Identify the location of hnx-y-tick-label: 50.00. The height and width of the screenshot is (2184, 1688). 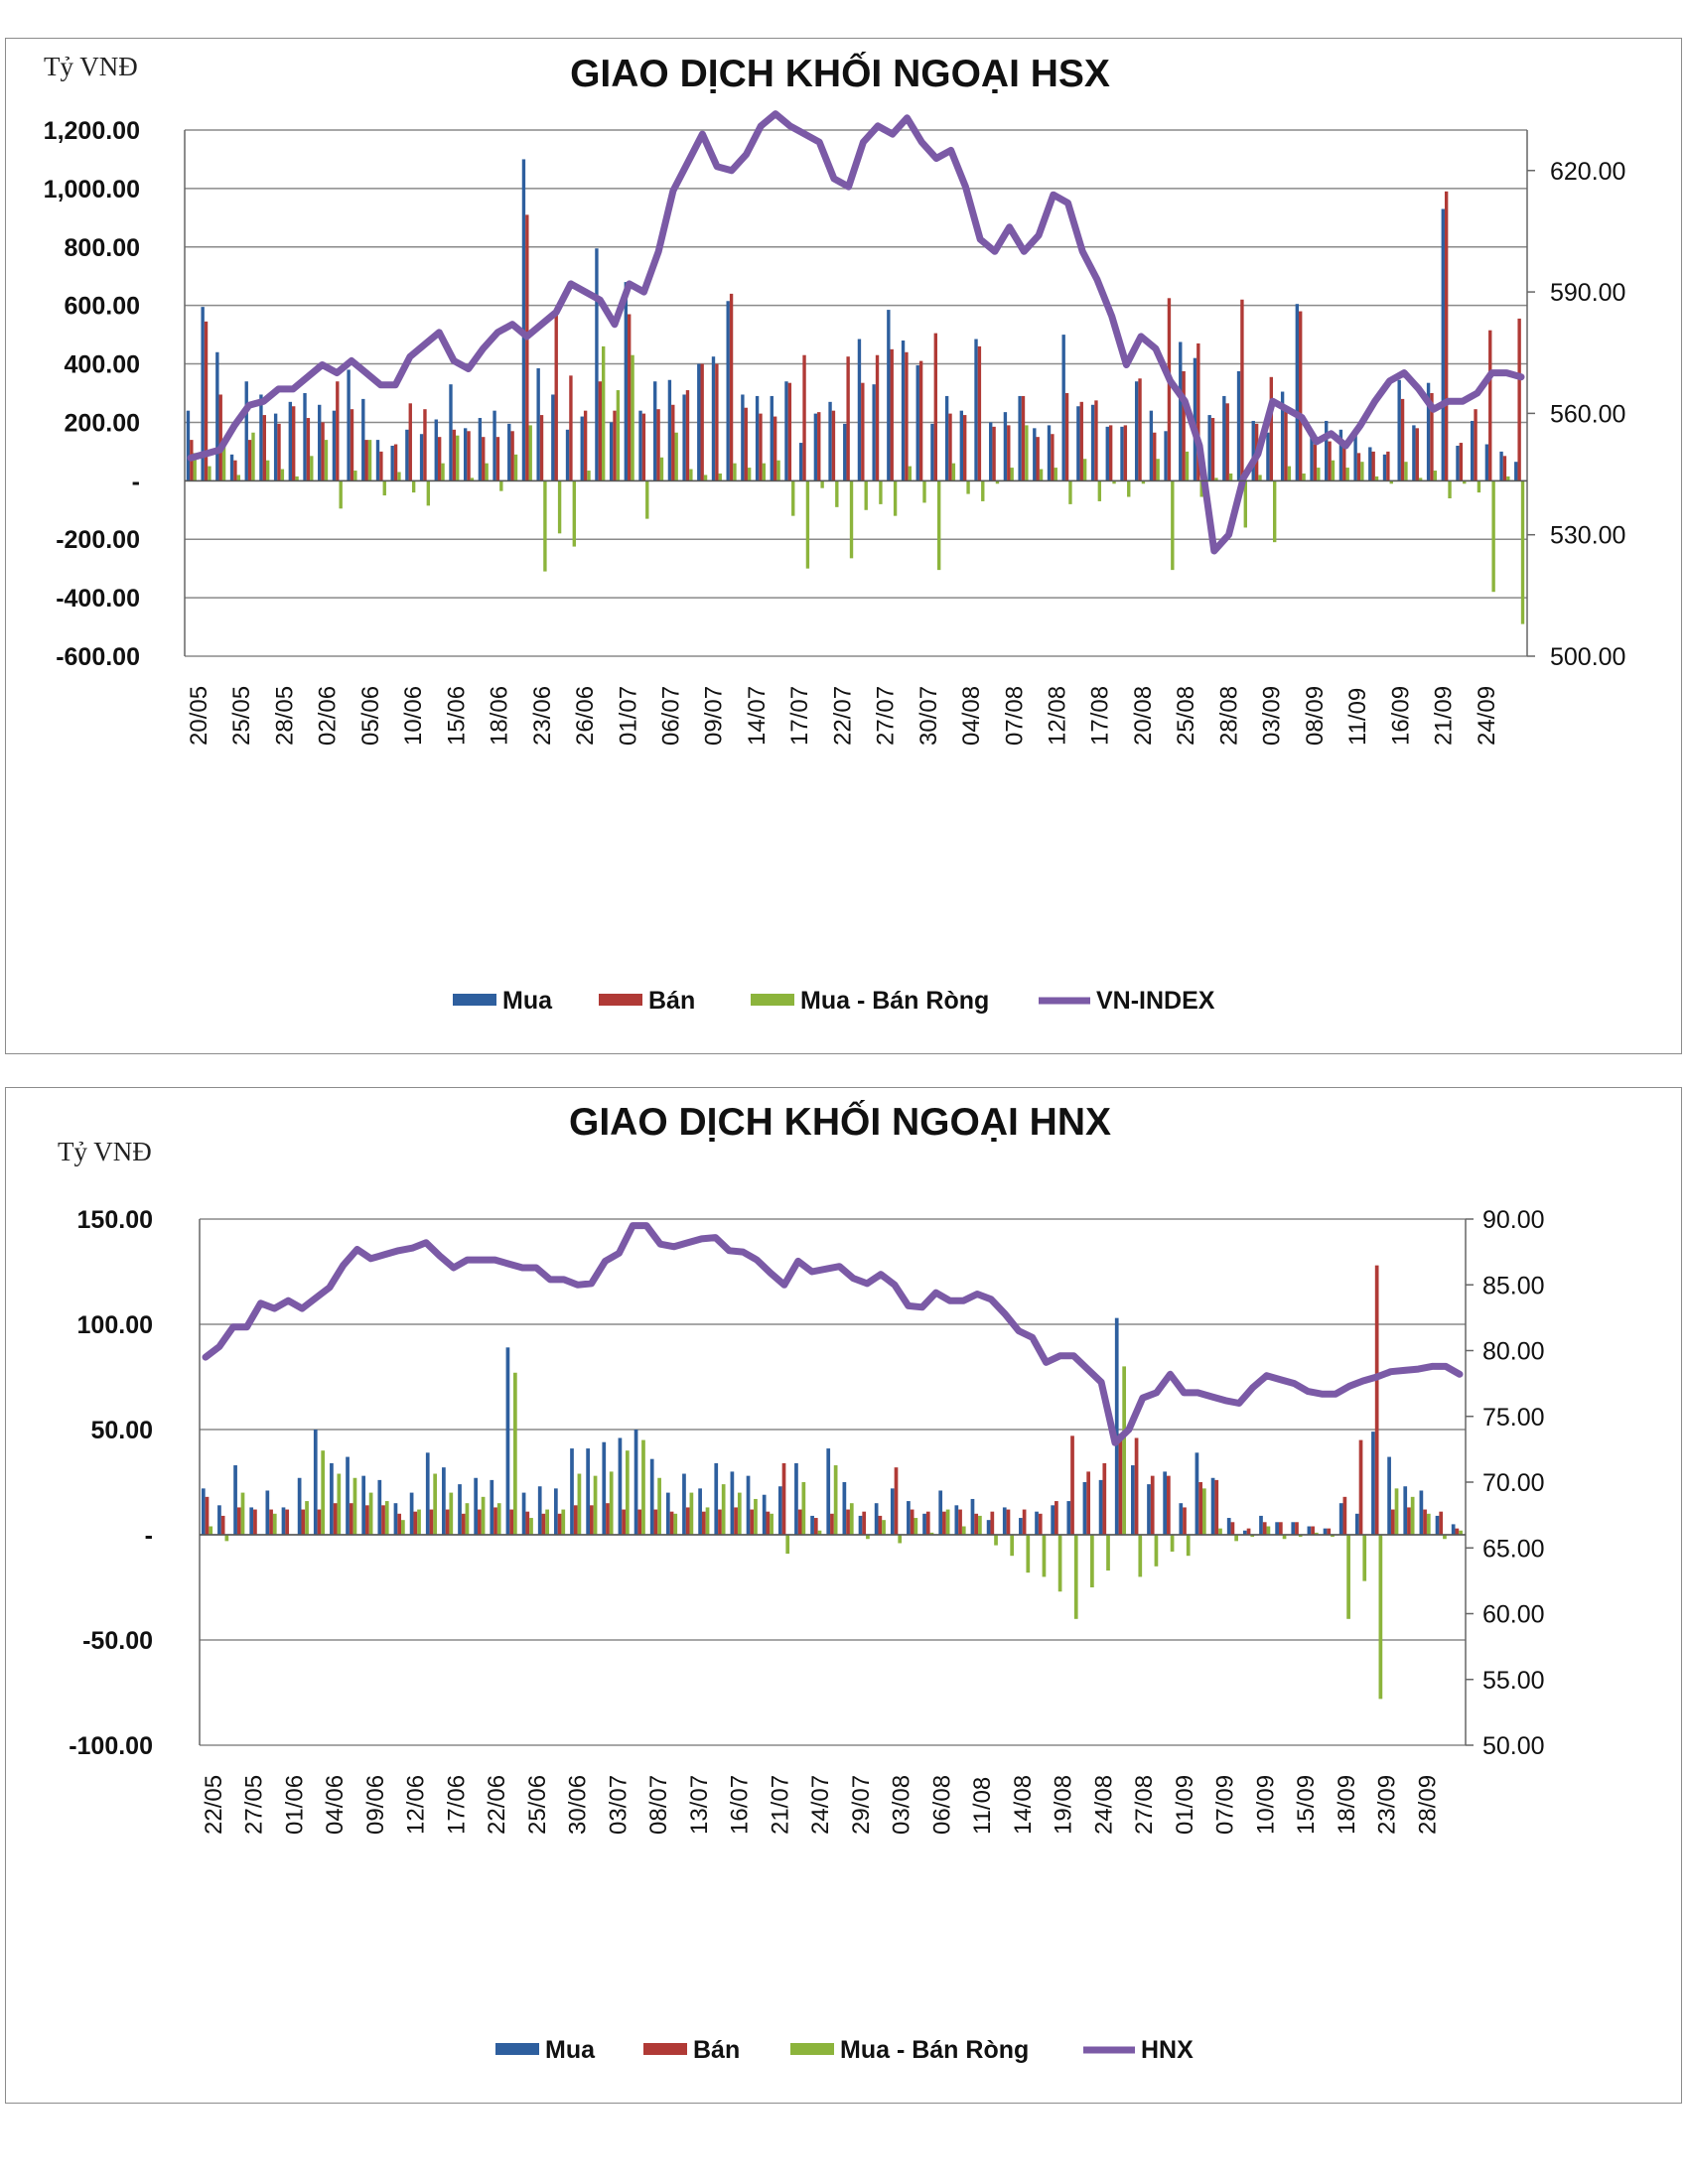
(121, 1430).